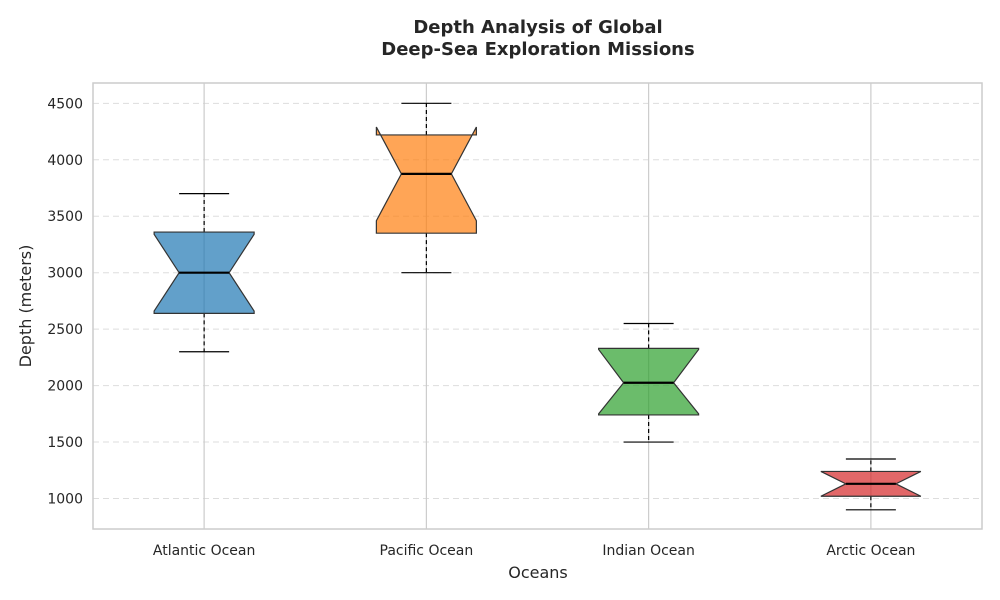  I want to click on y-tick-label-4000: 4000, so click(65, 161).